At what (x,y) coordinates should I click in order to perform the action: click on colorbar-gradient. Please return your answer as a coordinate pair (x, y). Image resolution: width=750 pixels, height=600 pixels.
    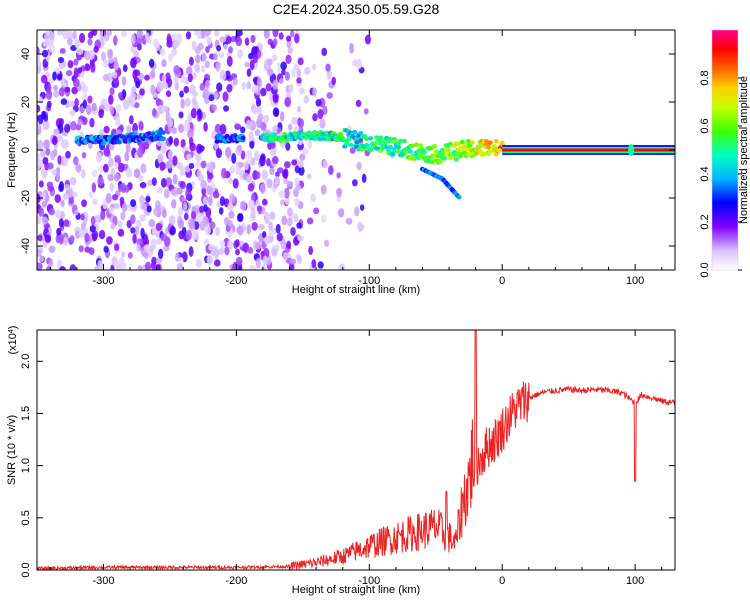
    Looking at the image, I should click on (725, 150).